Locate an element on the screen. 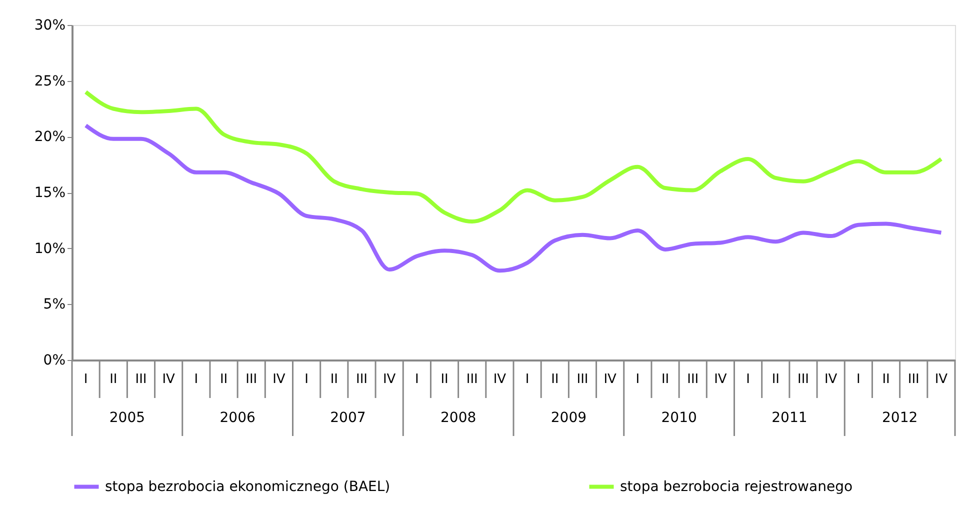  text: 2010 is located at coordinates (679, 418).